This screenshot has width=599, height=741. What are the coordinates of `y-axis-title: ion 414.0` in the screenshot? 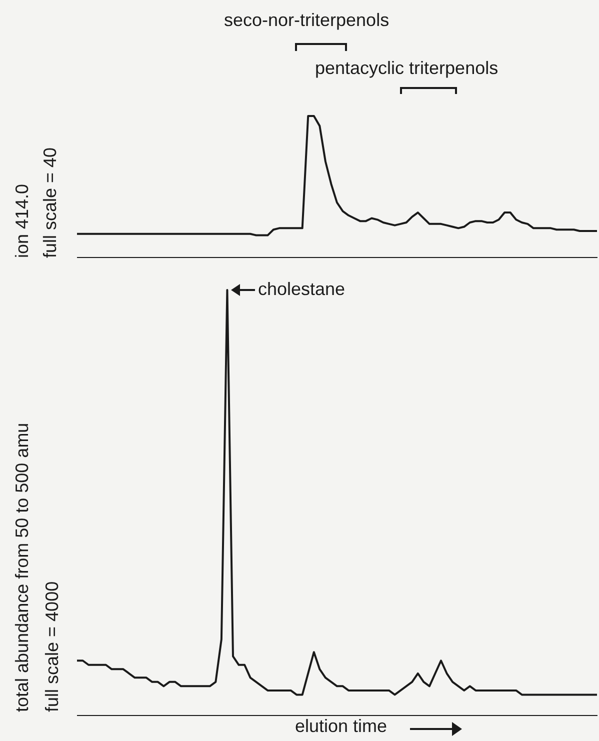 It's located at (22, 220).